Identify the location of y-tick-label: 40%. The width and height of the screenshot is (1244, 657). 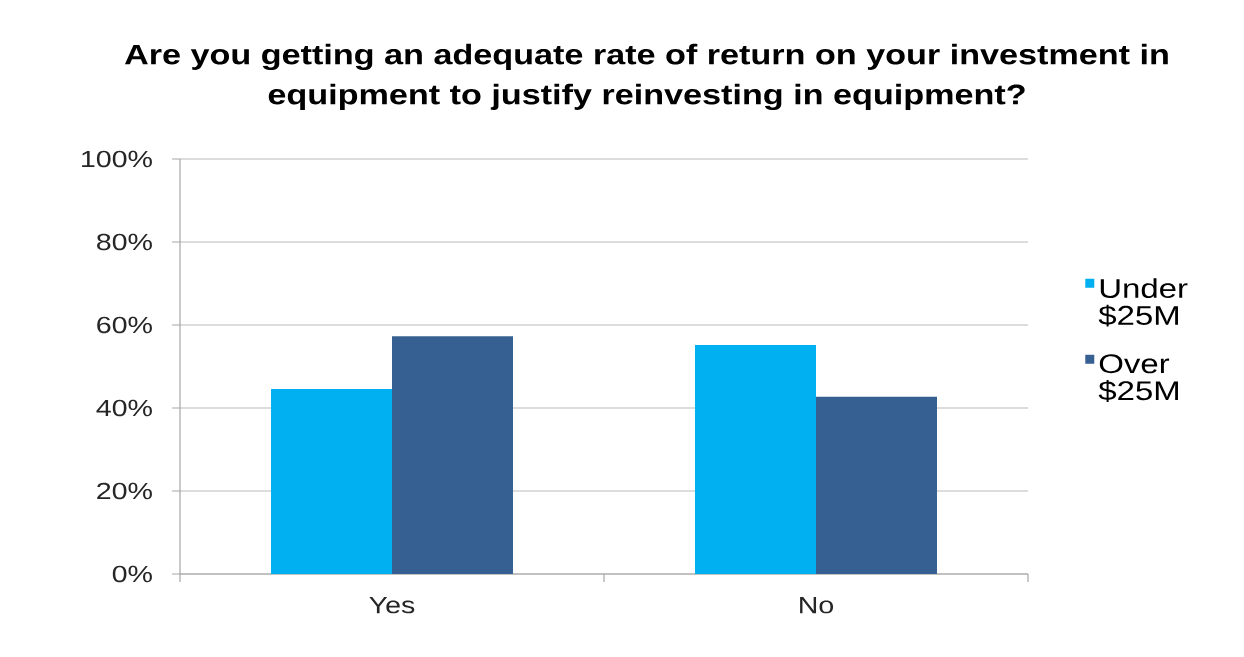
(124, 408).